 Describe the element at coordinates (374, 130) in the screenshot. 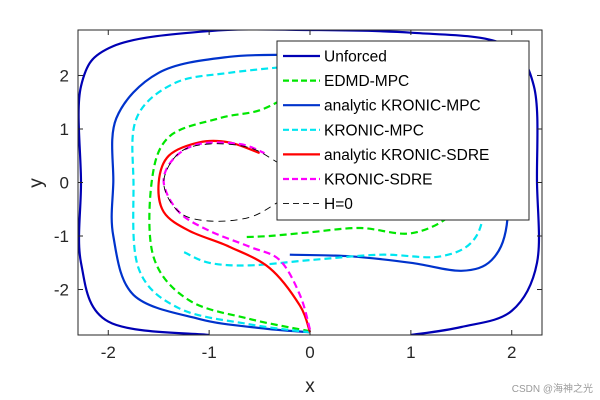

I see `legend-label-kronic-mpc: KRONIC-MPC` at that location.